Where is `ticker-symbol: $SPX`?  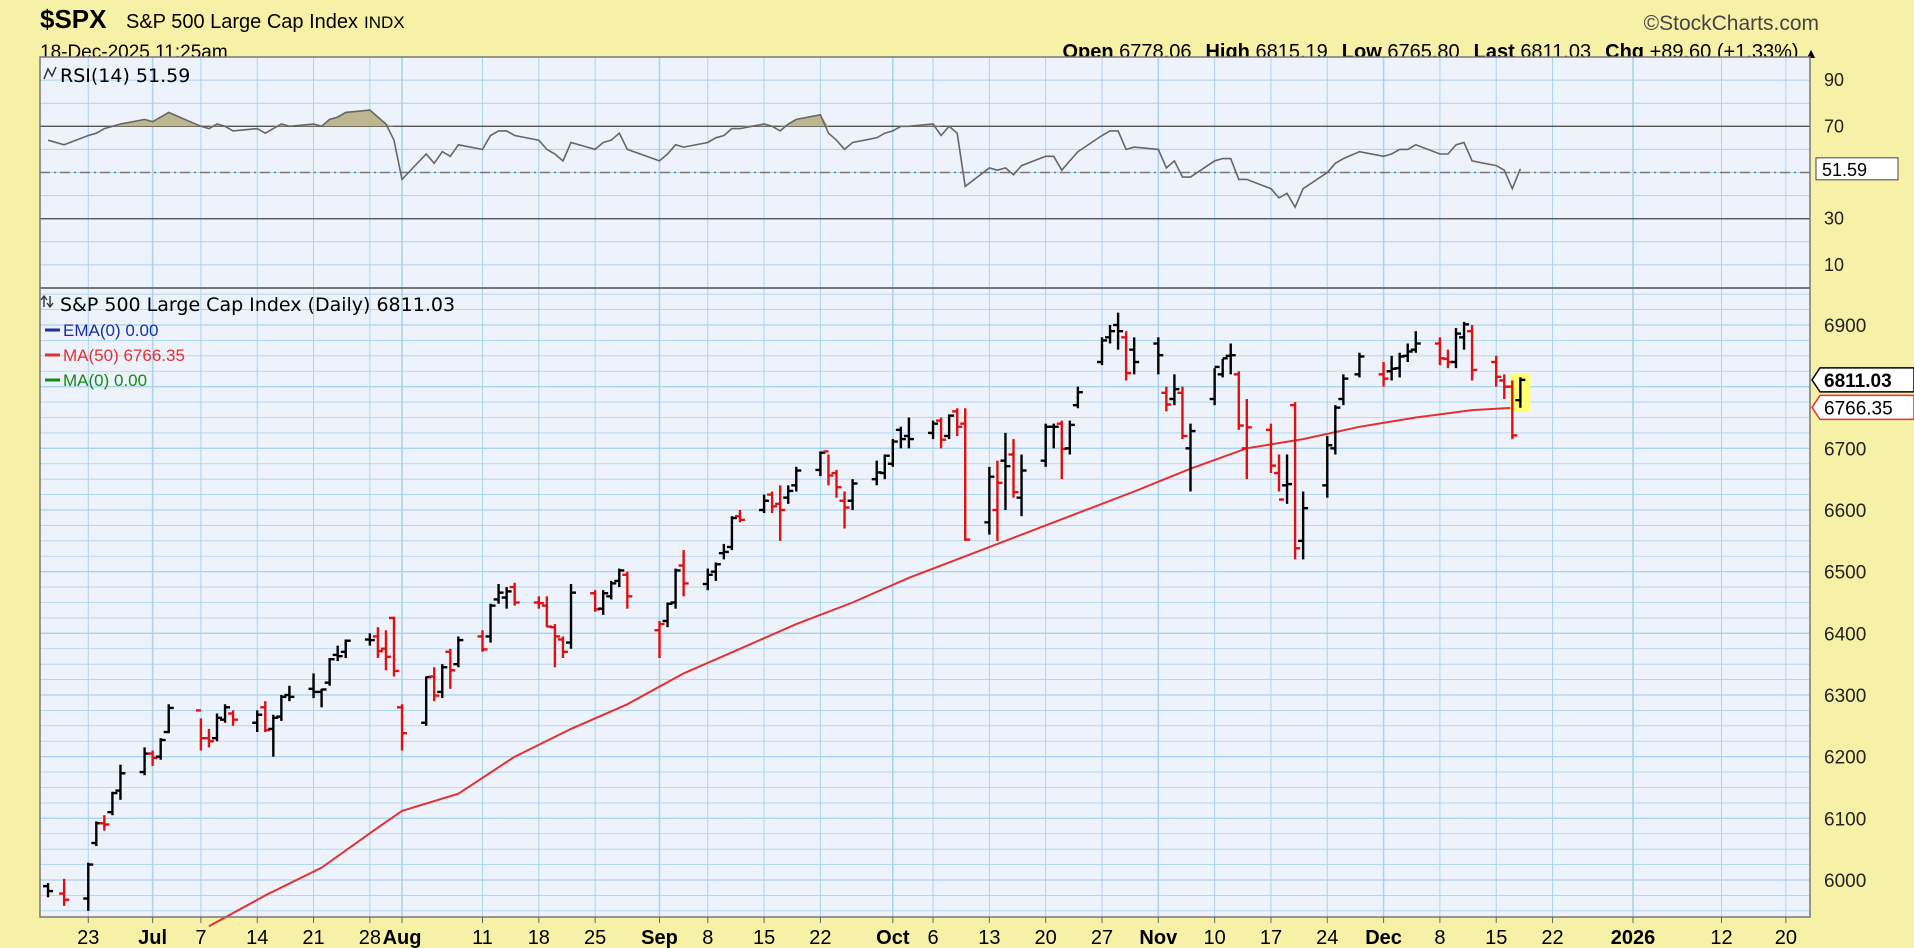
ticker-symbol: $SPX is located at coordinates (73, 19).